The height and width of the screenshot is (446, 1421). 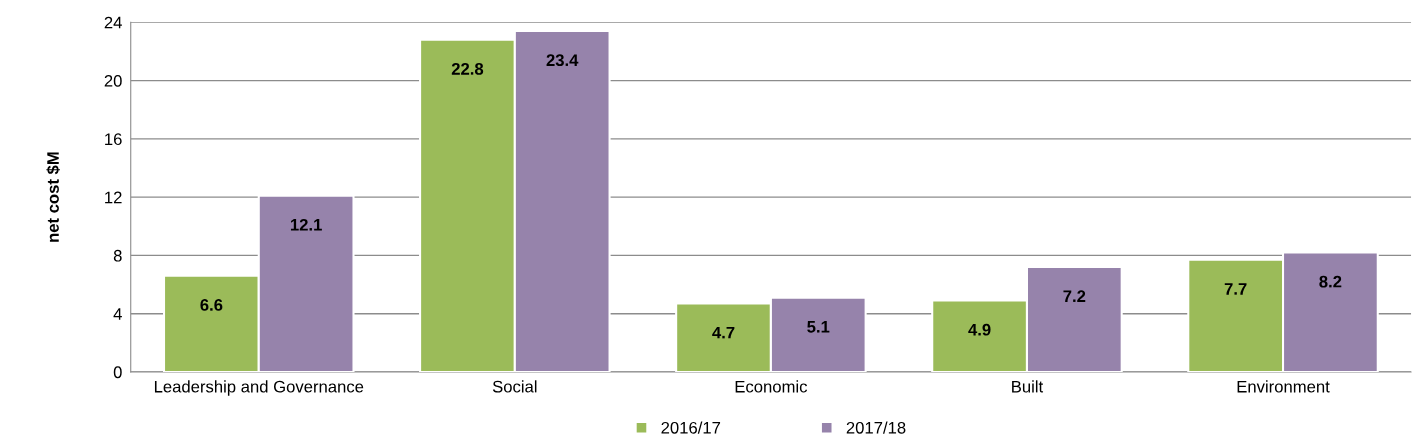 I want to click on data-label: 23.4, so click(x=562, y=60).